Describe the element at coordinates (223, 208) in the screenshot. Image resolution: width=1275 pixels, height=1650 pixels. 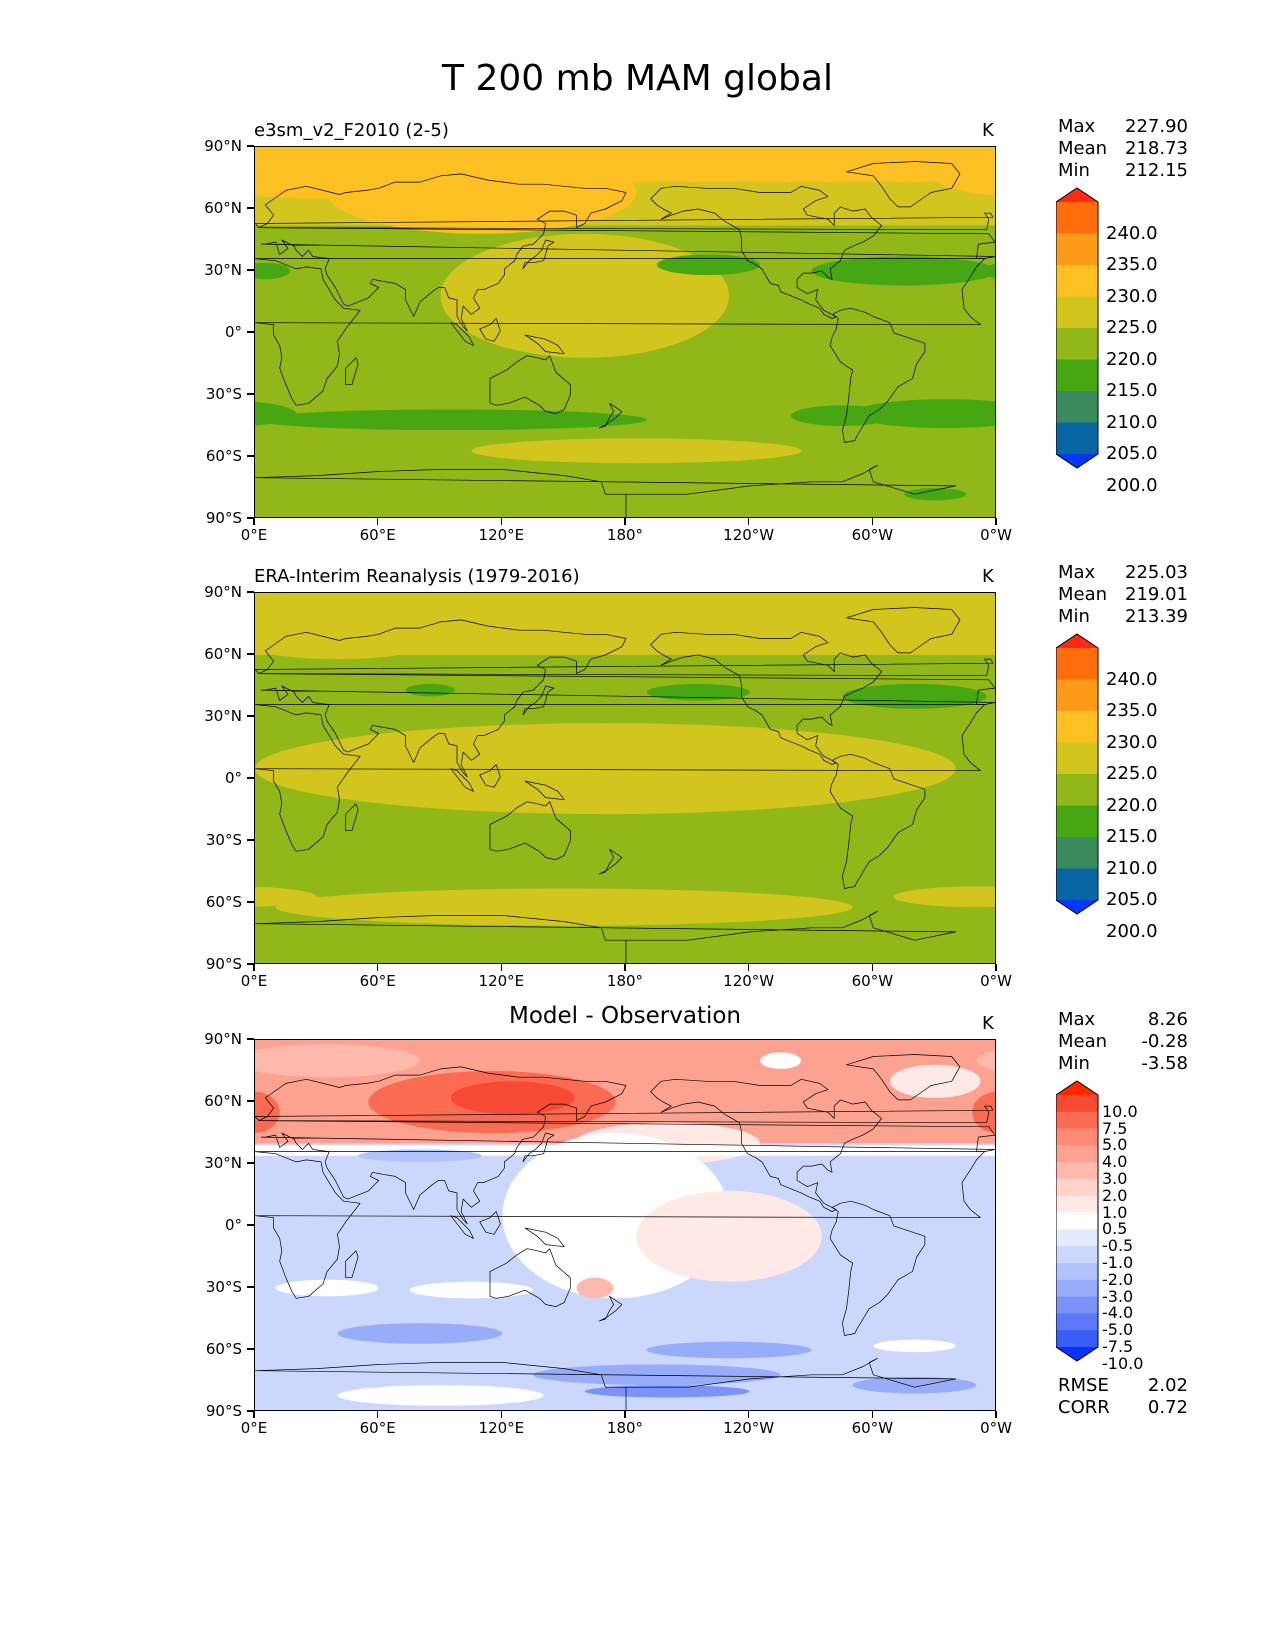
I see `lat-label: 60°N` at that location.